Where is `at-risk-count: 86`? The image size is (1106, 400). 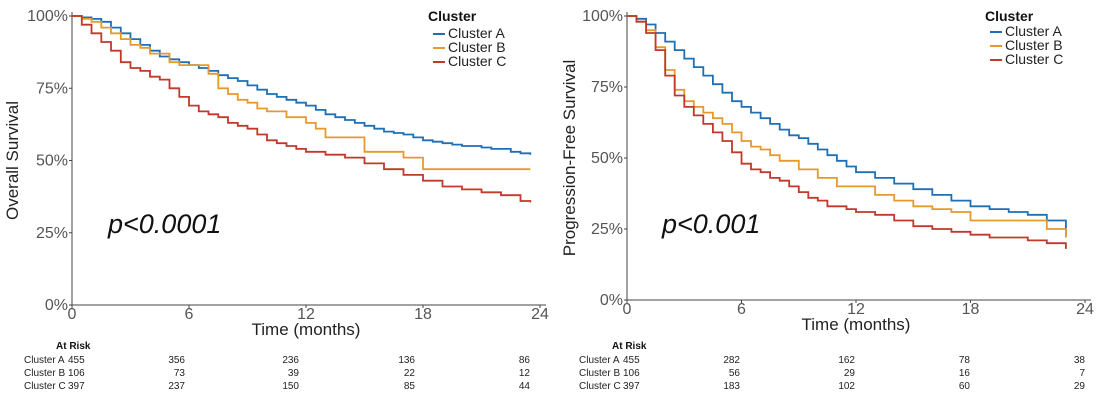
at-risk-count: 86 is located at coordinates (525, 360).